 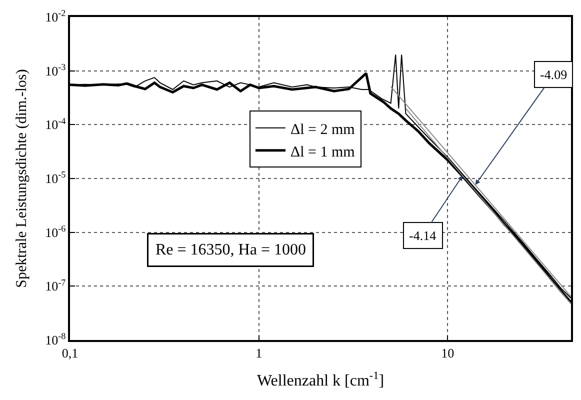 What do you see at coordinates (22, 178) in the screenshot?
I see `y-axis-title: Spektrale Leistungsdichte (dim.-los)` at bounding box center [22, 178].